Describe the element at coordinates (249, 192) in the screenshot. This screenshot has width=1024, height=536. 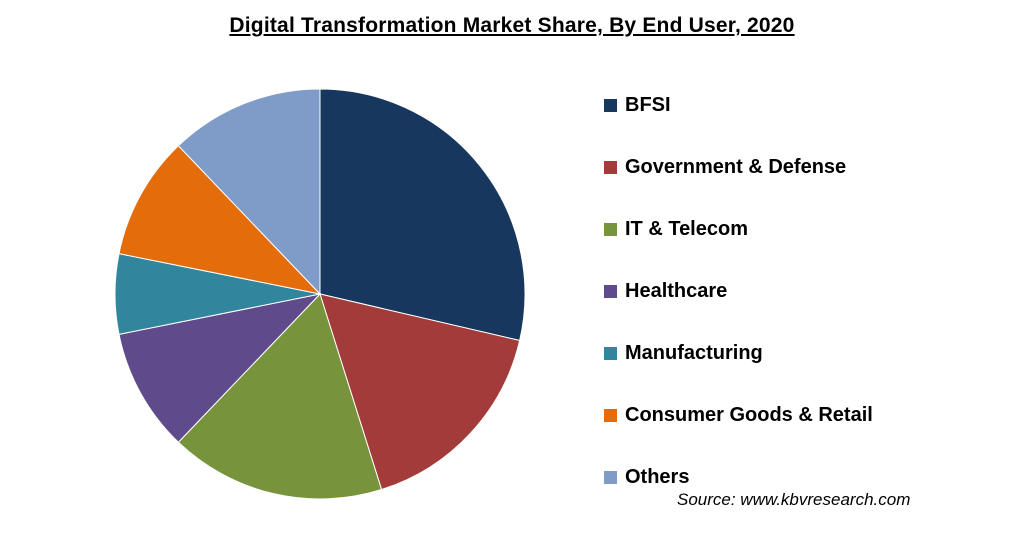
I see `pie-slice-others` at that location.